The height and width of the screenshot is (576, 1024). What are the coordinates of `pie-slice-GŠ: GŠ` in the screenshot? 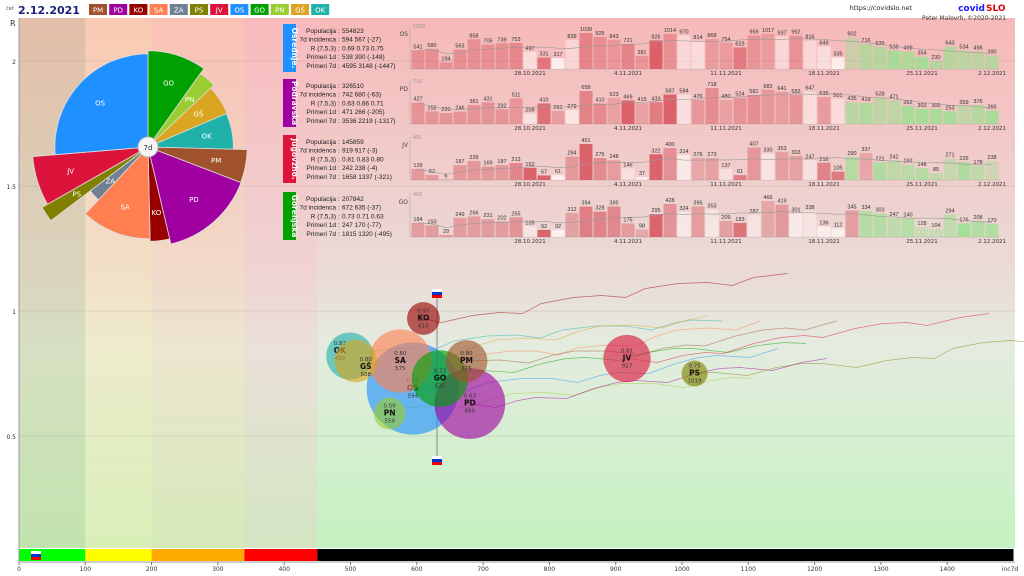 It's located at (187, 117).